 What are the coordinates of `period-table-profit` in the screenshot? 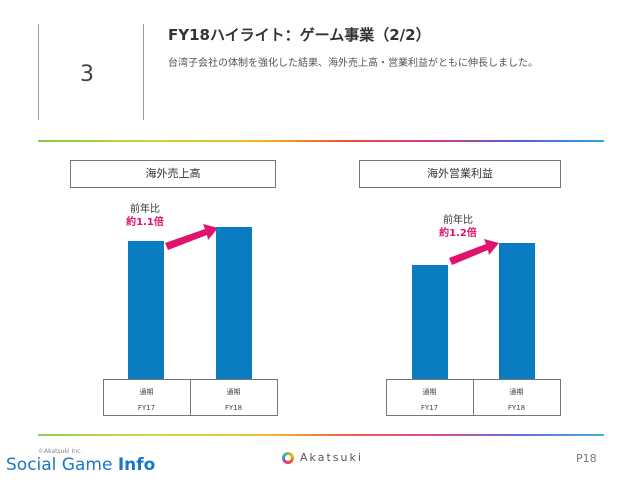 It's located at (473, 397).